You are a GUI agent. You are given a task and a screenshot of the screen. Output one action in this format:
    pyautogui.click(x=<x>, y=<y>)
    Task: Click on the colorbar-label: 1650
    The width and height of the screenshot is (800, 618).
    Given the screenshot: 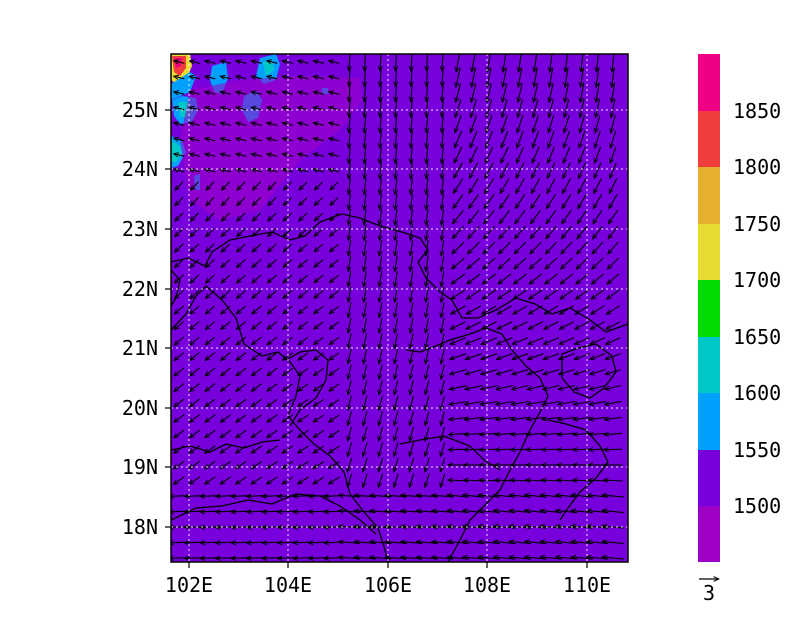 What is the action you would take?
    pyautogui.click(x=757, y=337)
    